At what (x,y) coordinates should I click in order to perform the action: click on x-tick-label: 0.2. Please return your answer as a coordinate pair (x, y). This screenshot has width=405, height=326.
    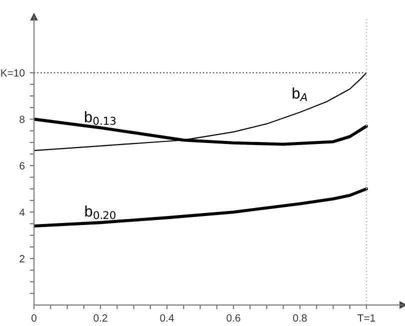
    Looking at the image, I should click on (101, 318).